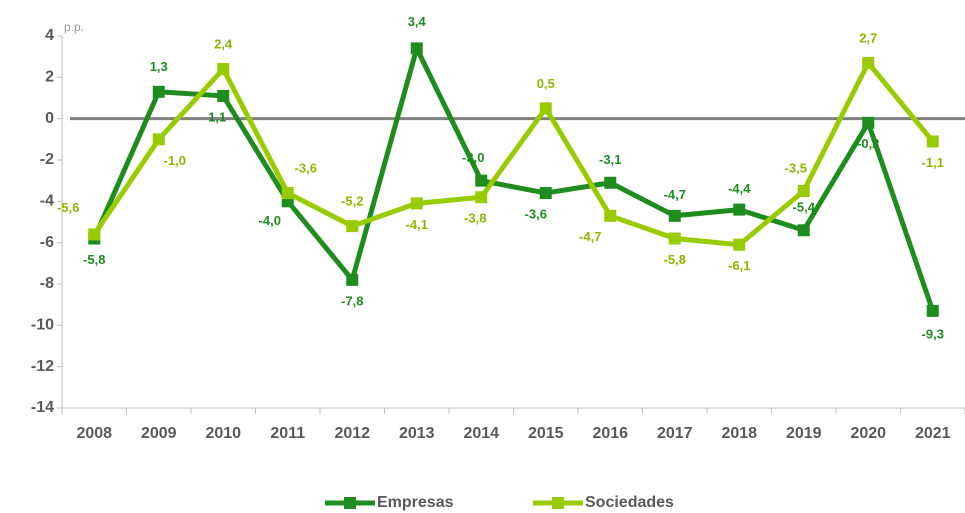  What do you see at coordinates (415, 502) in the screenshot?
I see `legend-label: Empresas` at bounding box center [415, 502].